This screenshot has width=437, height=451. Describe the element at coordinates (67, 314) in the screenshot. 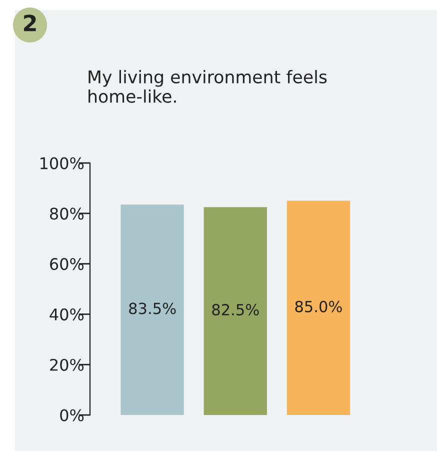

I see `y-tick-label: 40%` at that location.